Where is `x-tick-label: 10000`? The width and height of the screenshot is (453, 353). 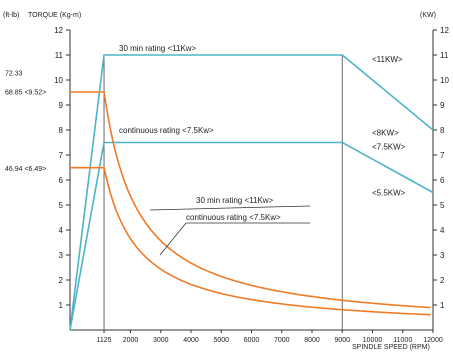 x-tick-label: 10000 is located at coordinates (373, 340).